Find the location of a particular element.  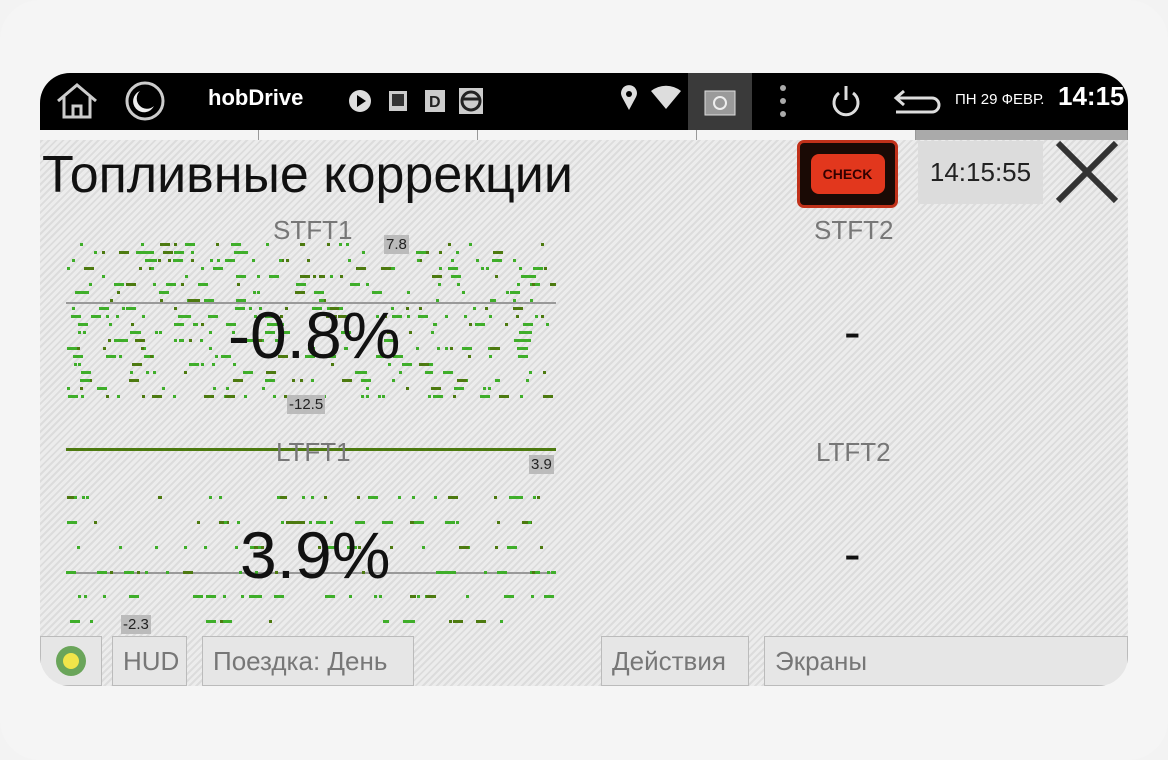

tab-active is located at coordinates (1022, 135).